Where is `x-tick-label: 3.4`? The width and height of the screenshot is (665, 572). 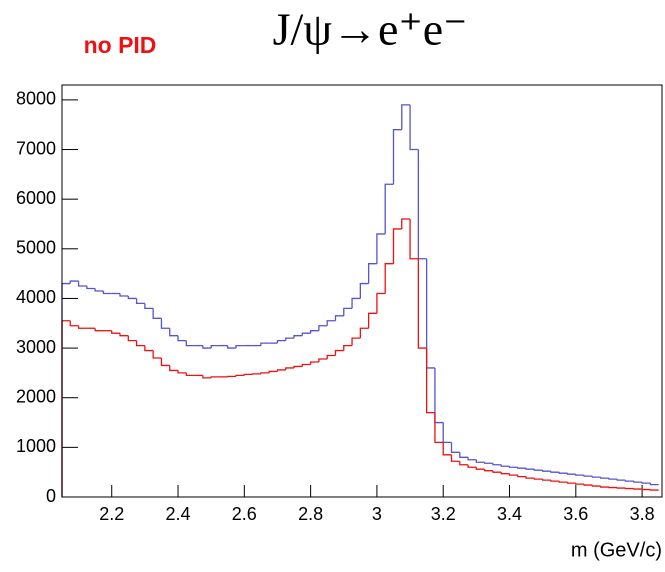
x-tick-label: 3.4 is located at coordinates (509, 514).